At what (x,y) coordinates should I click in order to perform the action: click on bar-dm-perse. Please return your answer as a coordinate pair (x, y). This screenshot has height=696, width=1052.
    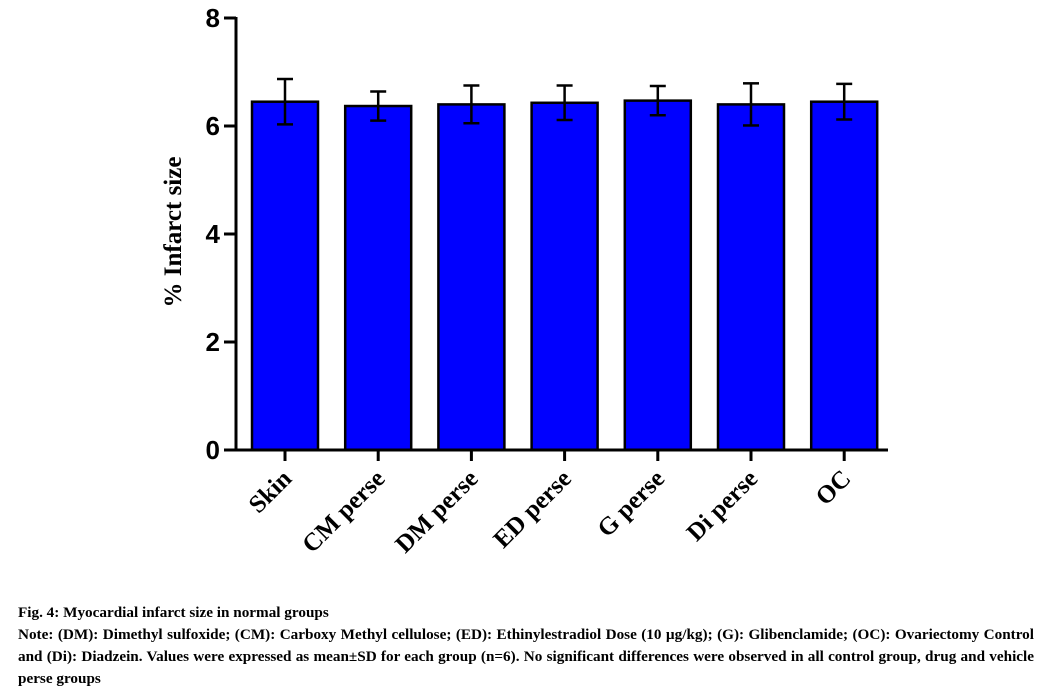
    Looking at the image, I should click on (471, 277).